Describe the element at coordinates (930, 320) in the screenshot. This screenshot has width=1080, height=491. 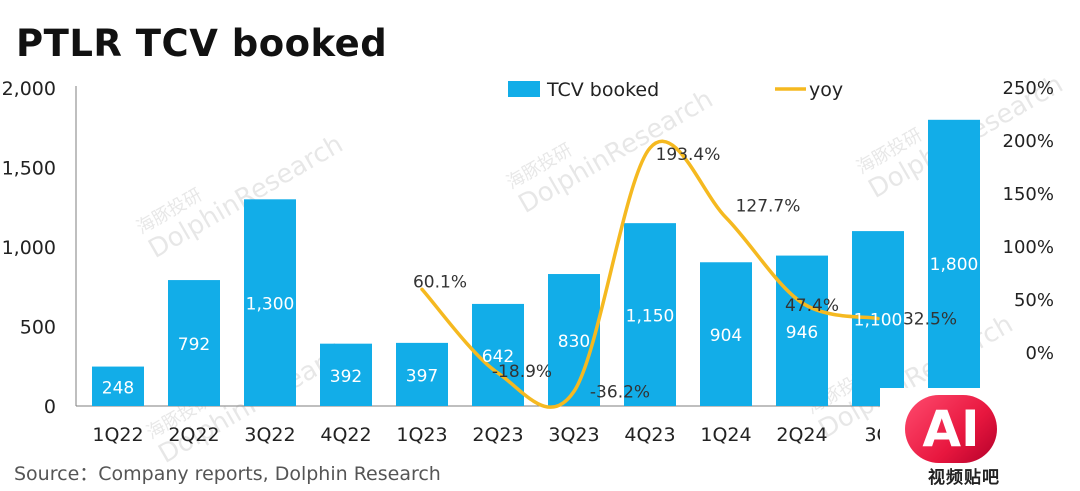
I see `yoy-value-label: 32.5%` at that location.